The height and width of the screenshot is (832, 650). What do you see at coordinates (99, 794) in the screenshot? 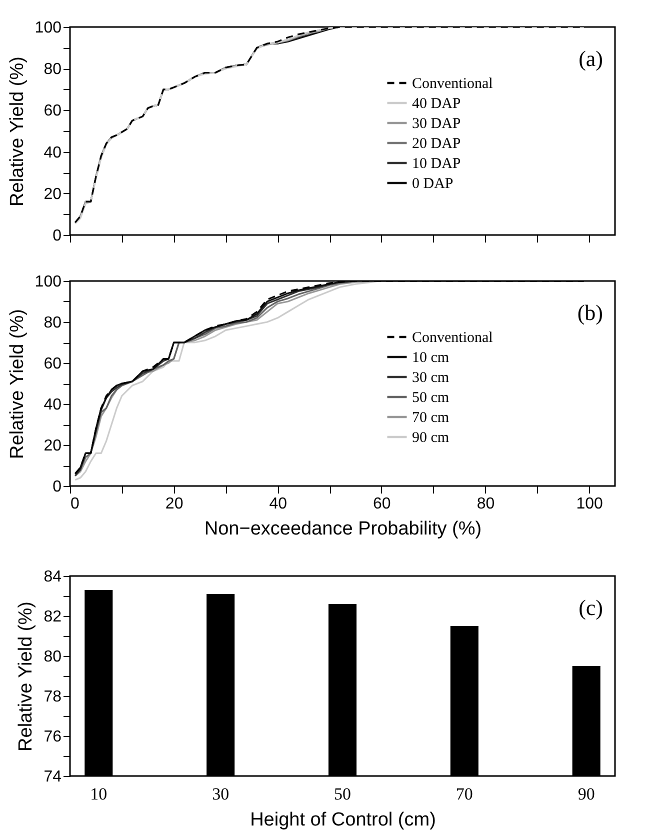
I see `x-tick-label: 10` at bounding box center [99, 794].